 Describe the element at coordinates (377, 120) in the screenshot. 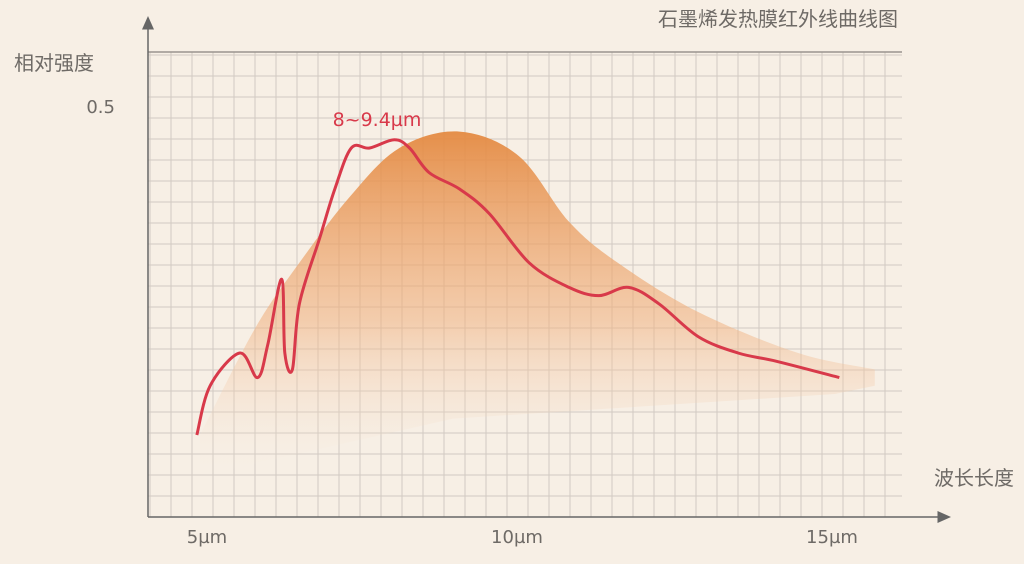

I see `peak-annotation: 8~9.4µm` at that location.